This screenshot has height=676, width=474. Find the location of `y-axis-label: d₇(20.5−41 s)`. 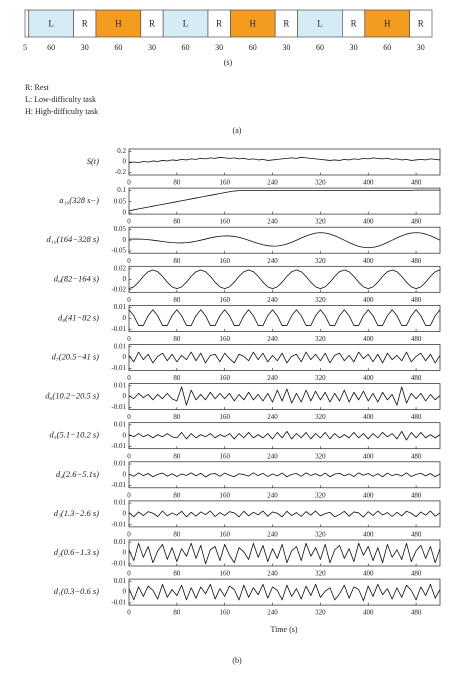

y-axis-label: d₇(20.5−41 s) is located at coordinates (76, 356).